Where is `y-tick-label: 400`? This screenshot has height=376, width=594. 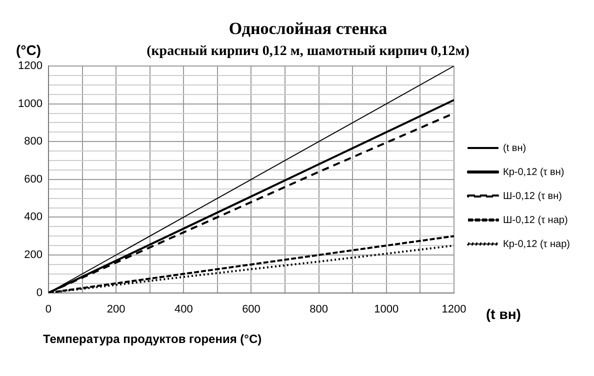
y-tick-label: 400 is located at coordinates (33, 217).